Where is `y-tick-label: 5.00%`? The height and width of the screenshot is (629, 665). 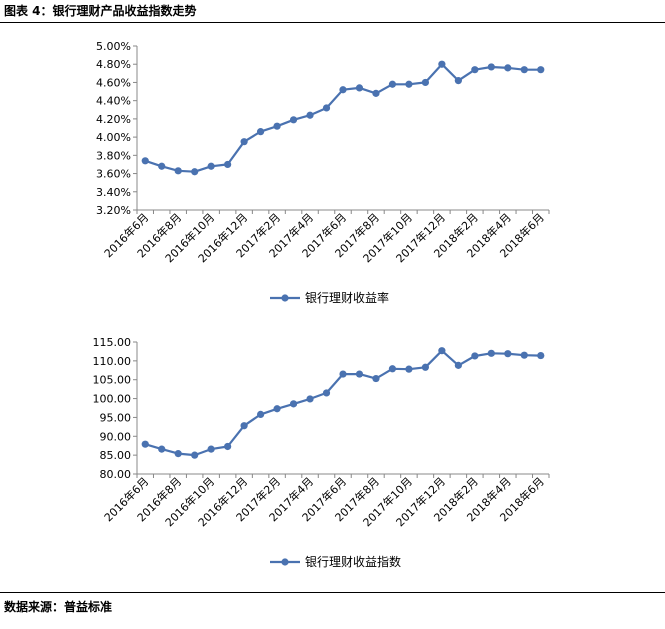 y-tick-label: 5.00% is located at coordinates (113, 46).